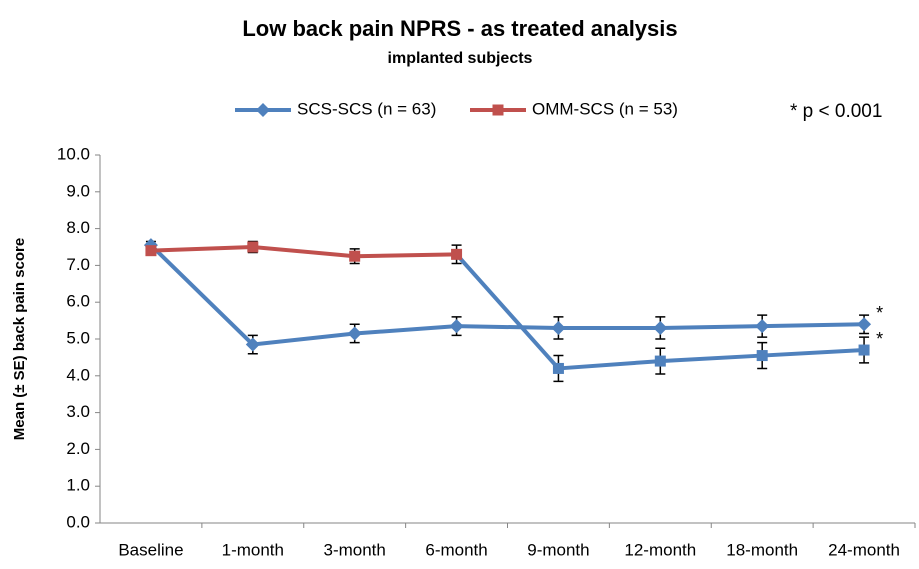  What do you see at coordinates (19, 339) in the screenshot?
I see `y-axis-label: Mean (± SE) back pain score` at bounding box center [19, 339].